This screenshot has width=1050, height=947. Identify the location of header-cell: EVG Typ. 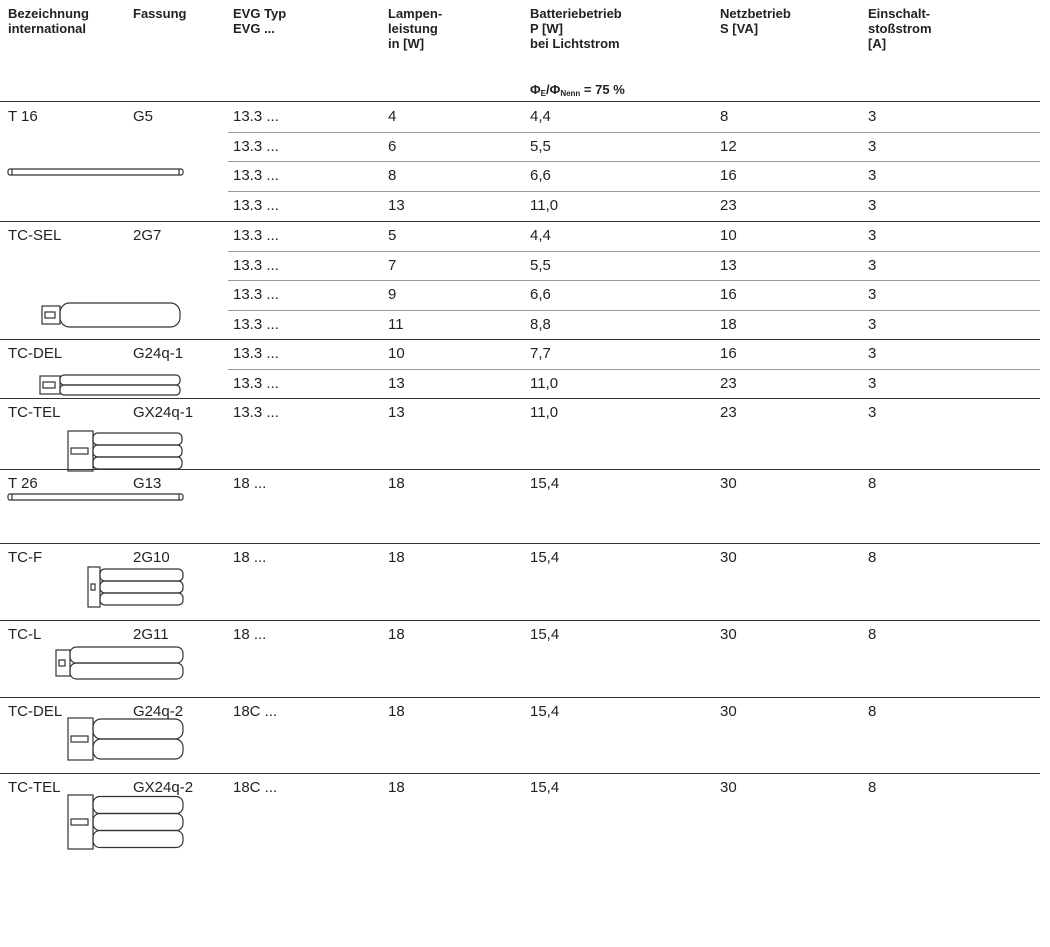
(260, 13).